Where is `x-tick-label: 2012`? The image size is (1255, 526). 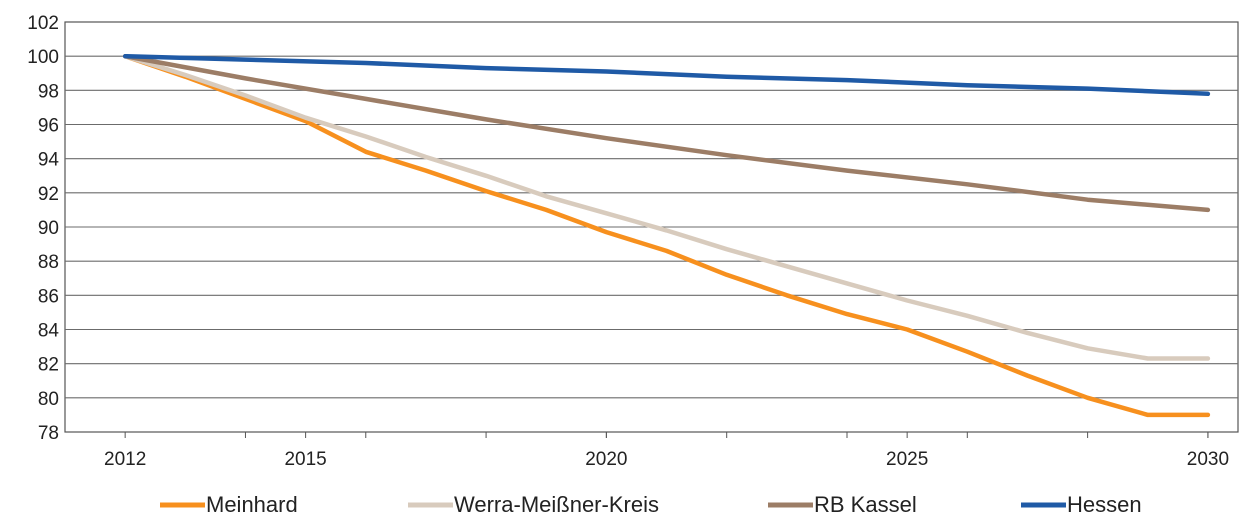
x-tick-label: 2012 is located at coordinates (125, 459).